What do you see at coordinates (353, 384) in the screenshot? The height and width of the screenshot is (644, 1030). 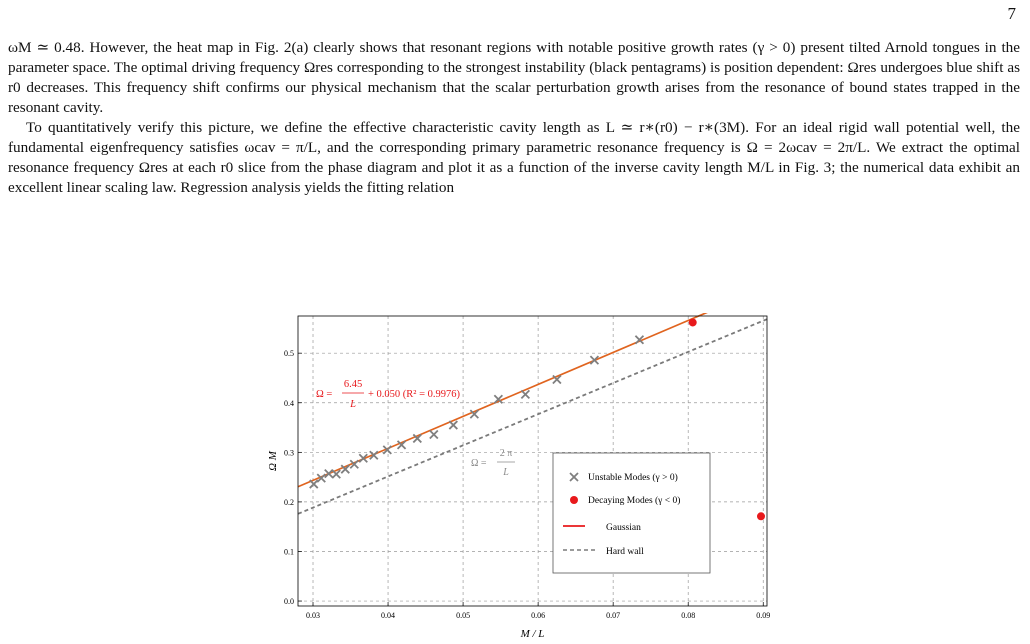 I see `fit-numerator: 6.45` at bounding box center [353, 384].